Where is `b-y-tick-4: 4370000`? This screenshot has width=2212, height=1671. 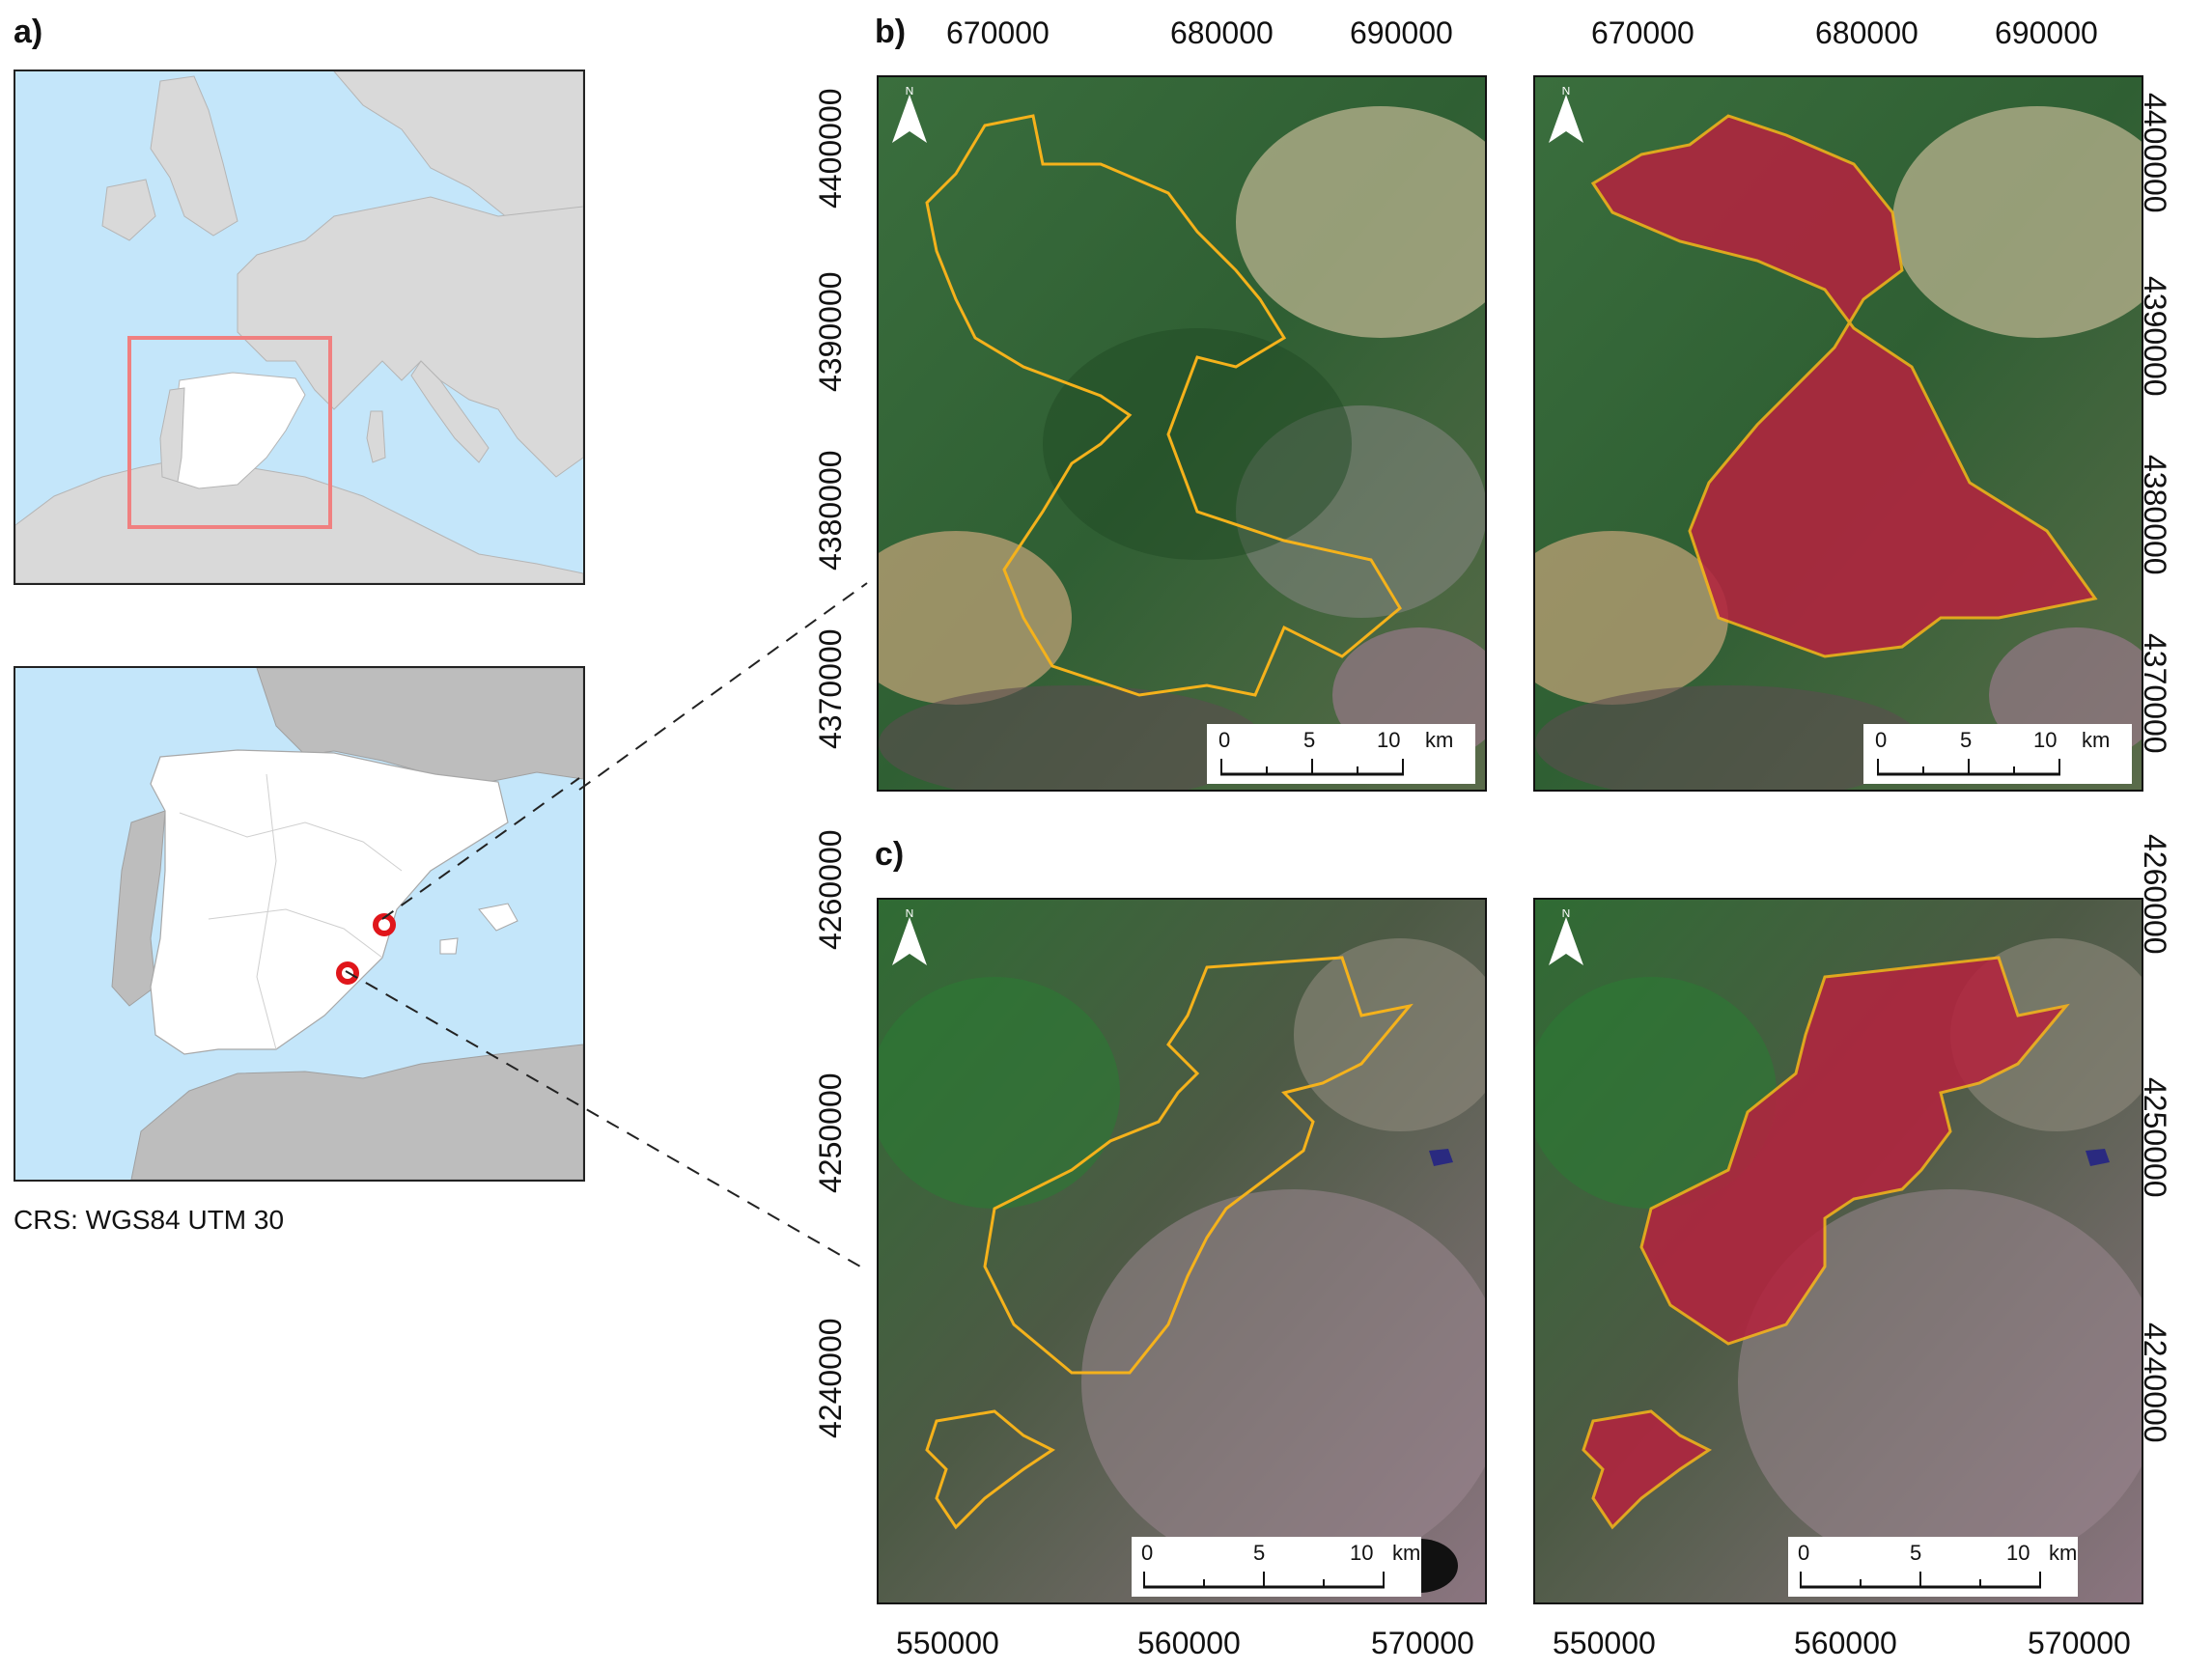
b-y-tick-4: 4370000 is located at coordinates (831, 688).